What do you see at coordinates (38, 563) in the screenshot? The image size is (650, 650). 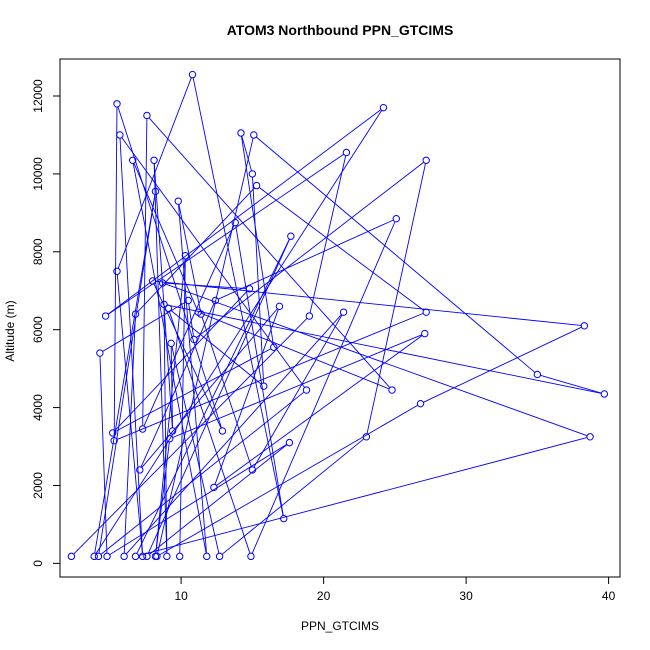 I see `y-tick-label: 0` at bounding box center [38, 563].